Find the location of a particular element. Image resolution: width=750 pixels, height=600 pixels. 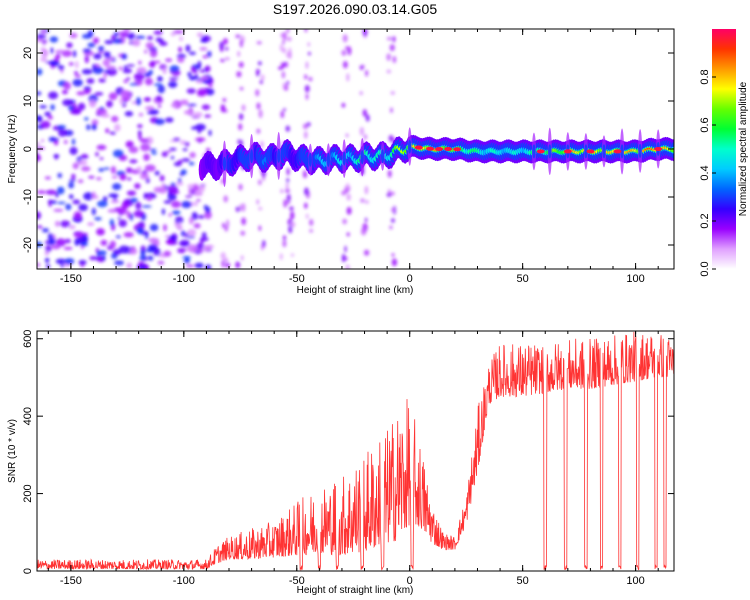

colorbar-label: Normalized spectral amplitude is located at coordinates (743, 148).